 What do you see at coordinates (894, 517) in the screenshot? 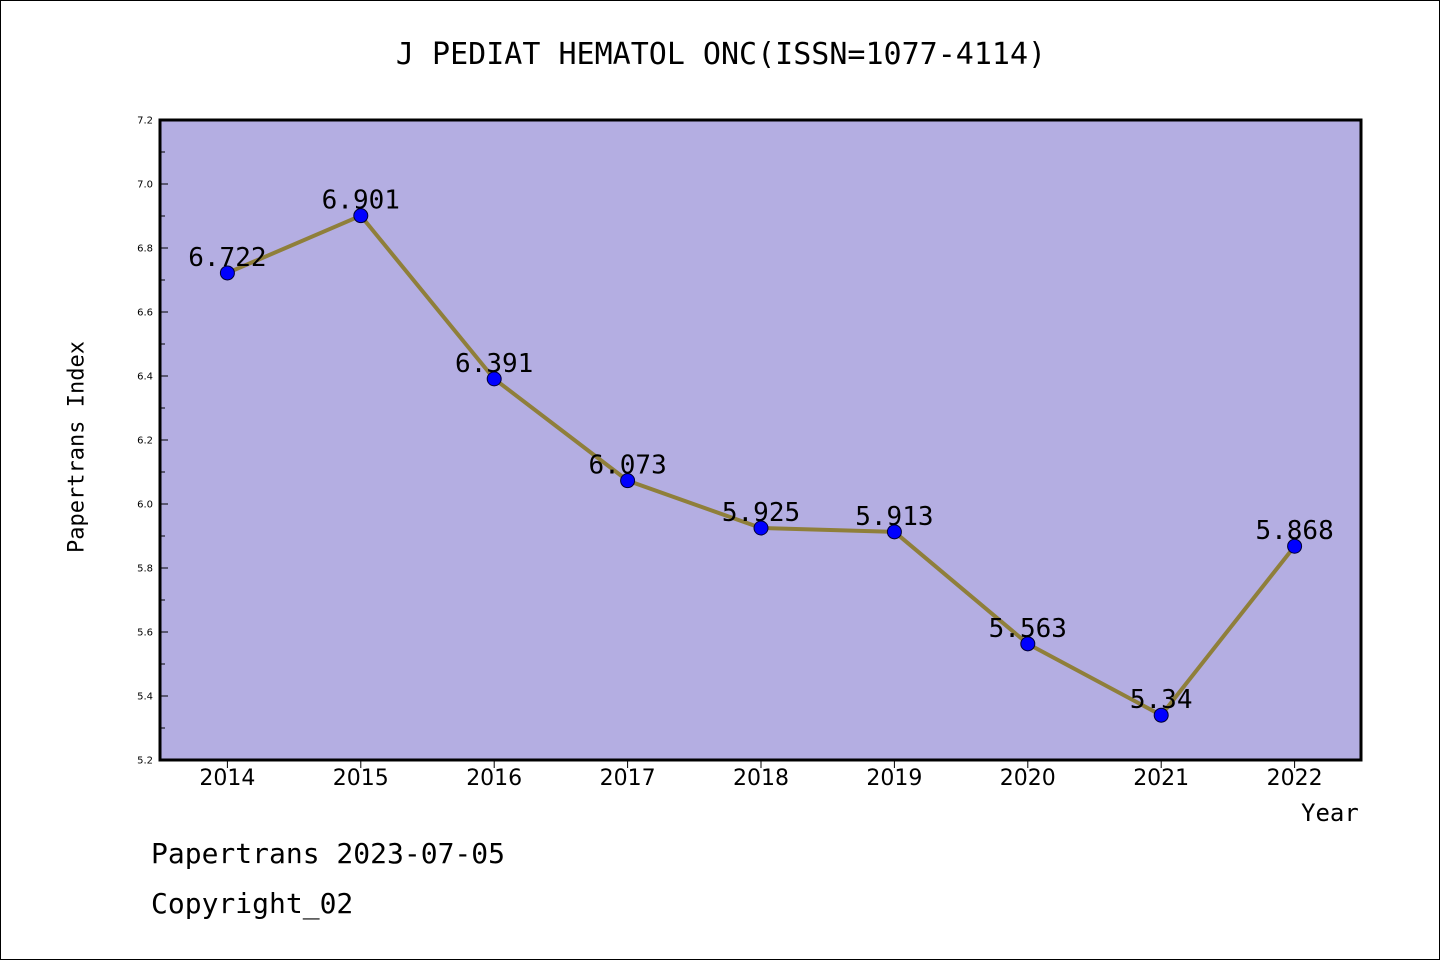
I see `data-label: 5.913` at bounding box center [894, 517].